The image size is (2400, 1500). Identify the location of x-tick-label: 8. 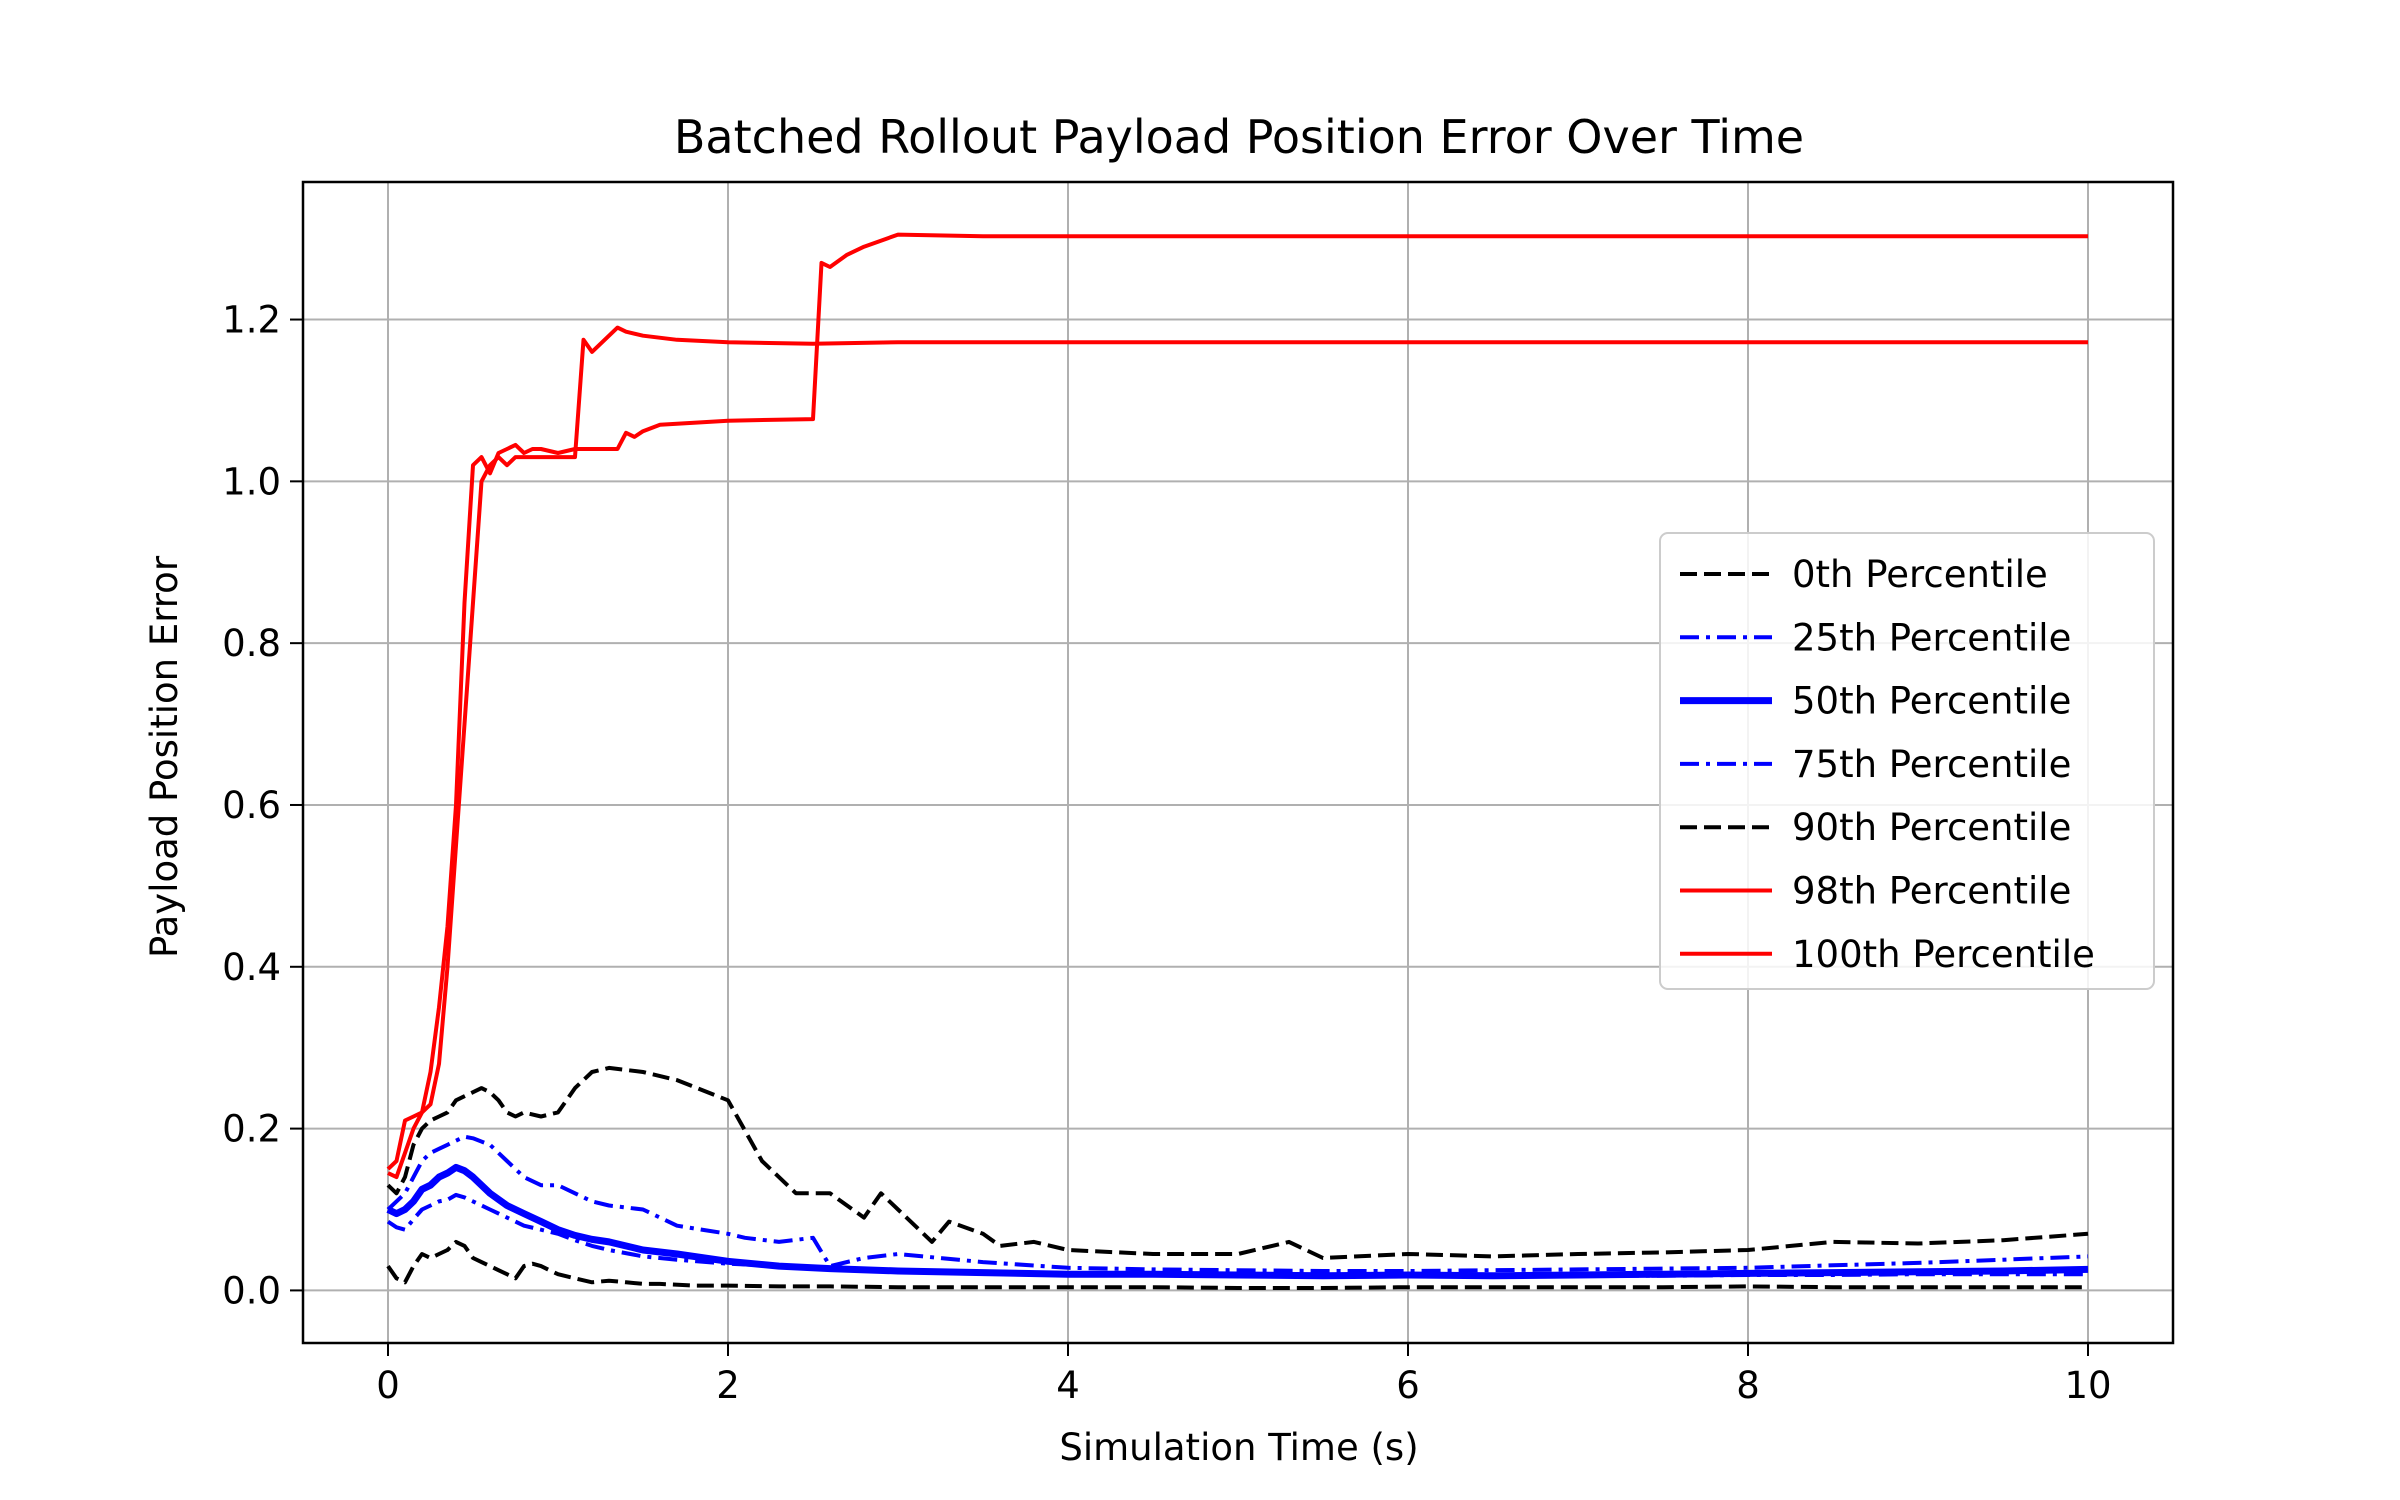
(1748, 1385).